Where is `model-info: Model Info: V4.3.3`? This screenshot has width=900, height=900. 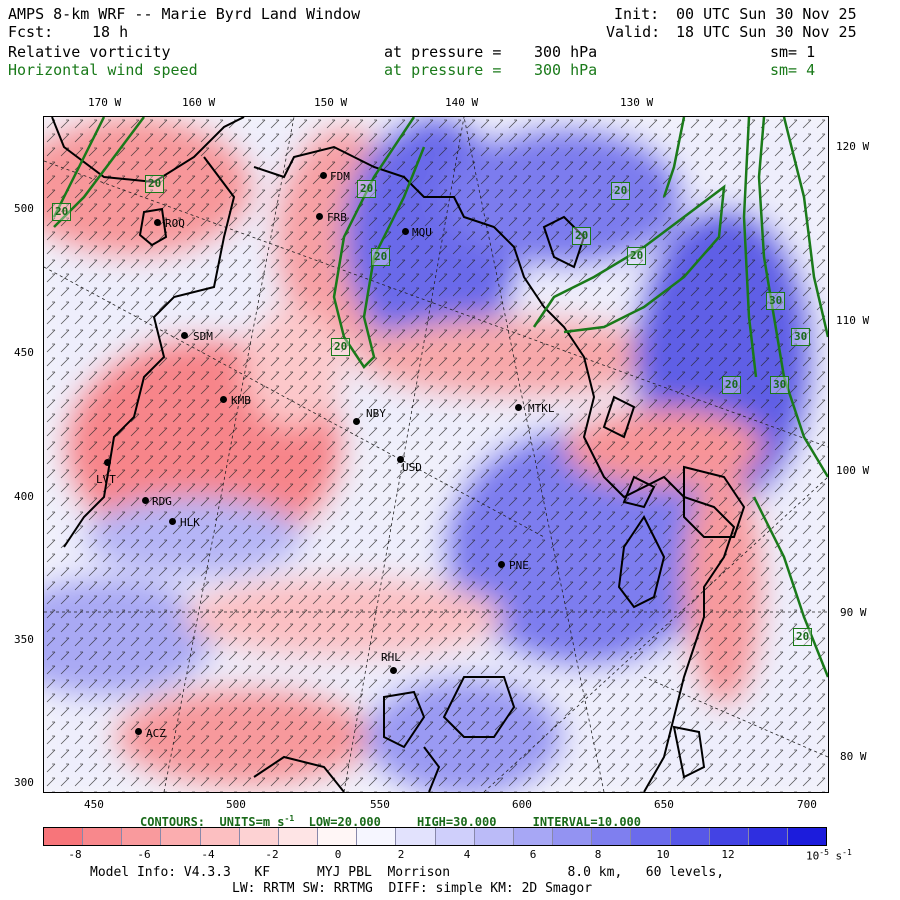 model-info: Model Info: V4.3.3 is located at coordinates (160, 872).